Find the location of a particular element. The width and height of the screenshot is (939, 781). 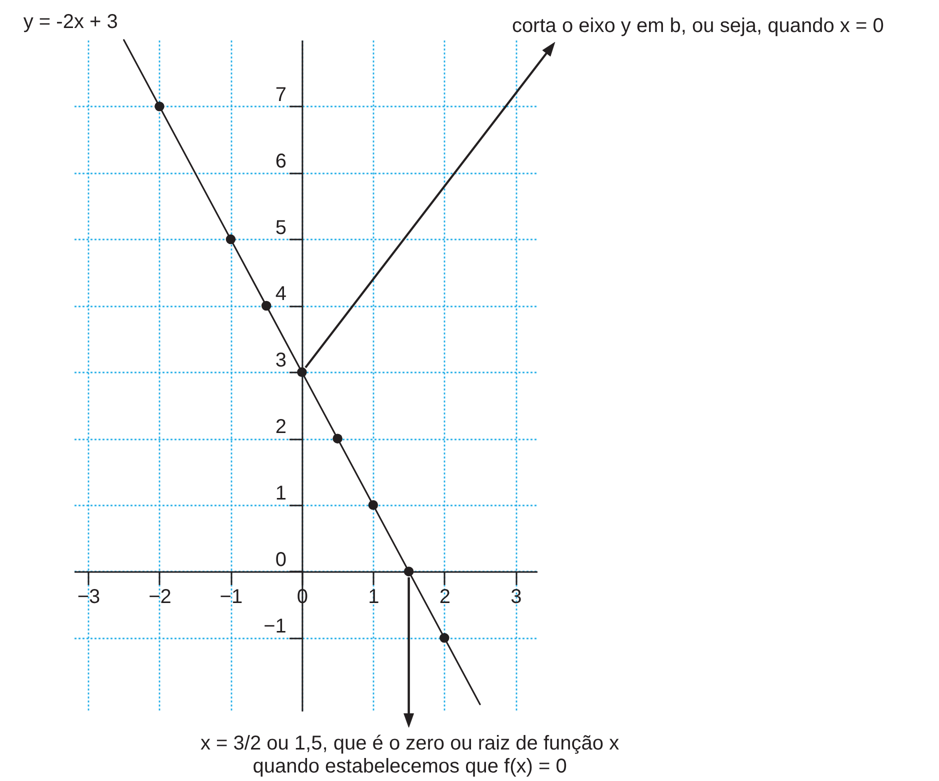

text: corta o eixo y em b, ou seja, quando x = 0 is located at coordinates (698, 26).